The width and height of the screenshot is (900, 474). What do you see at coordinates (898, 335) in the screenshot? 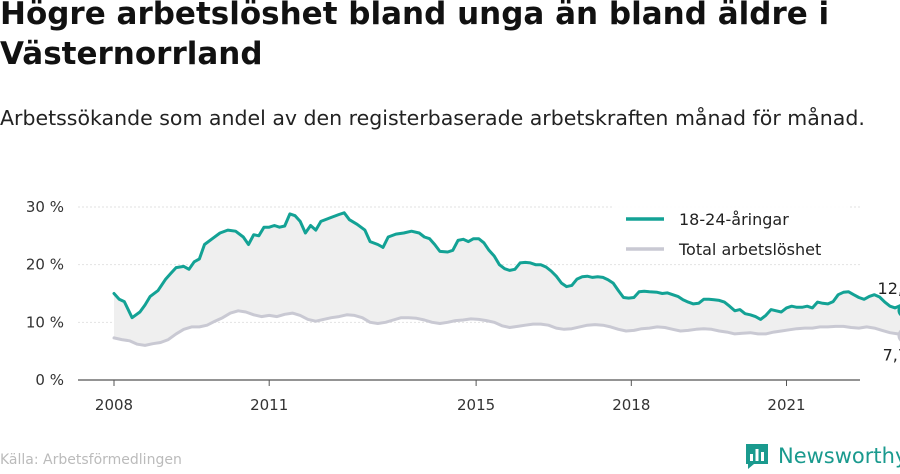
I see `end-marker-total` at bounding box center [898, 335].